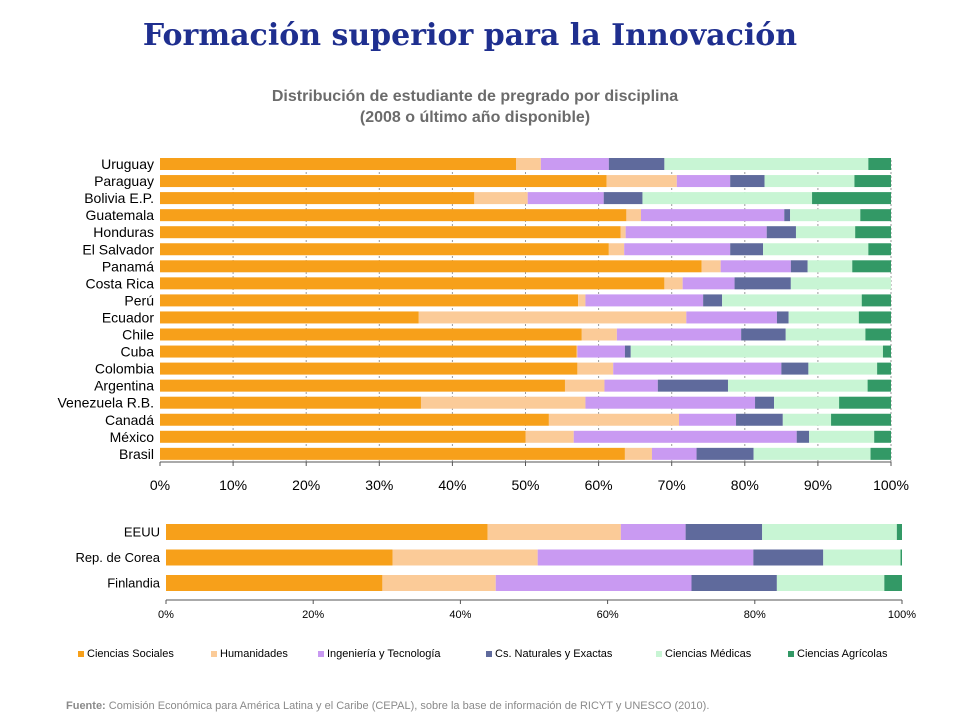 This screenshot has width=960, height=720. I want to click on legend-item-humanidades: Humanidades, so click(249, 654).